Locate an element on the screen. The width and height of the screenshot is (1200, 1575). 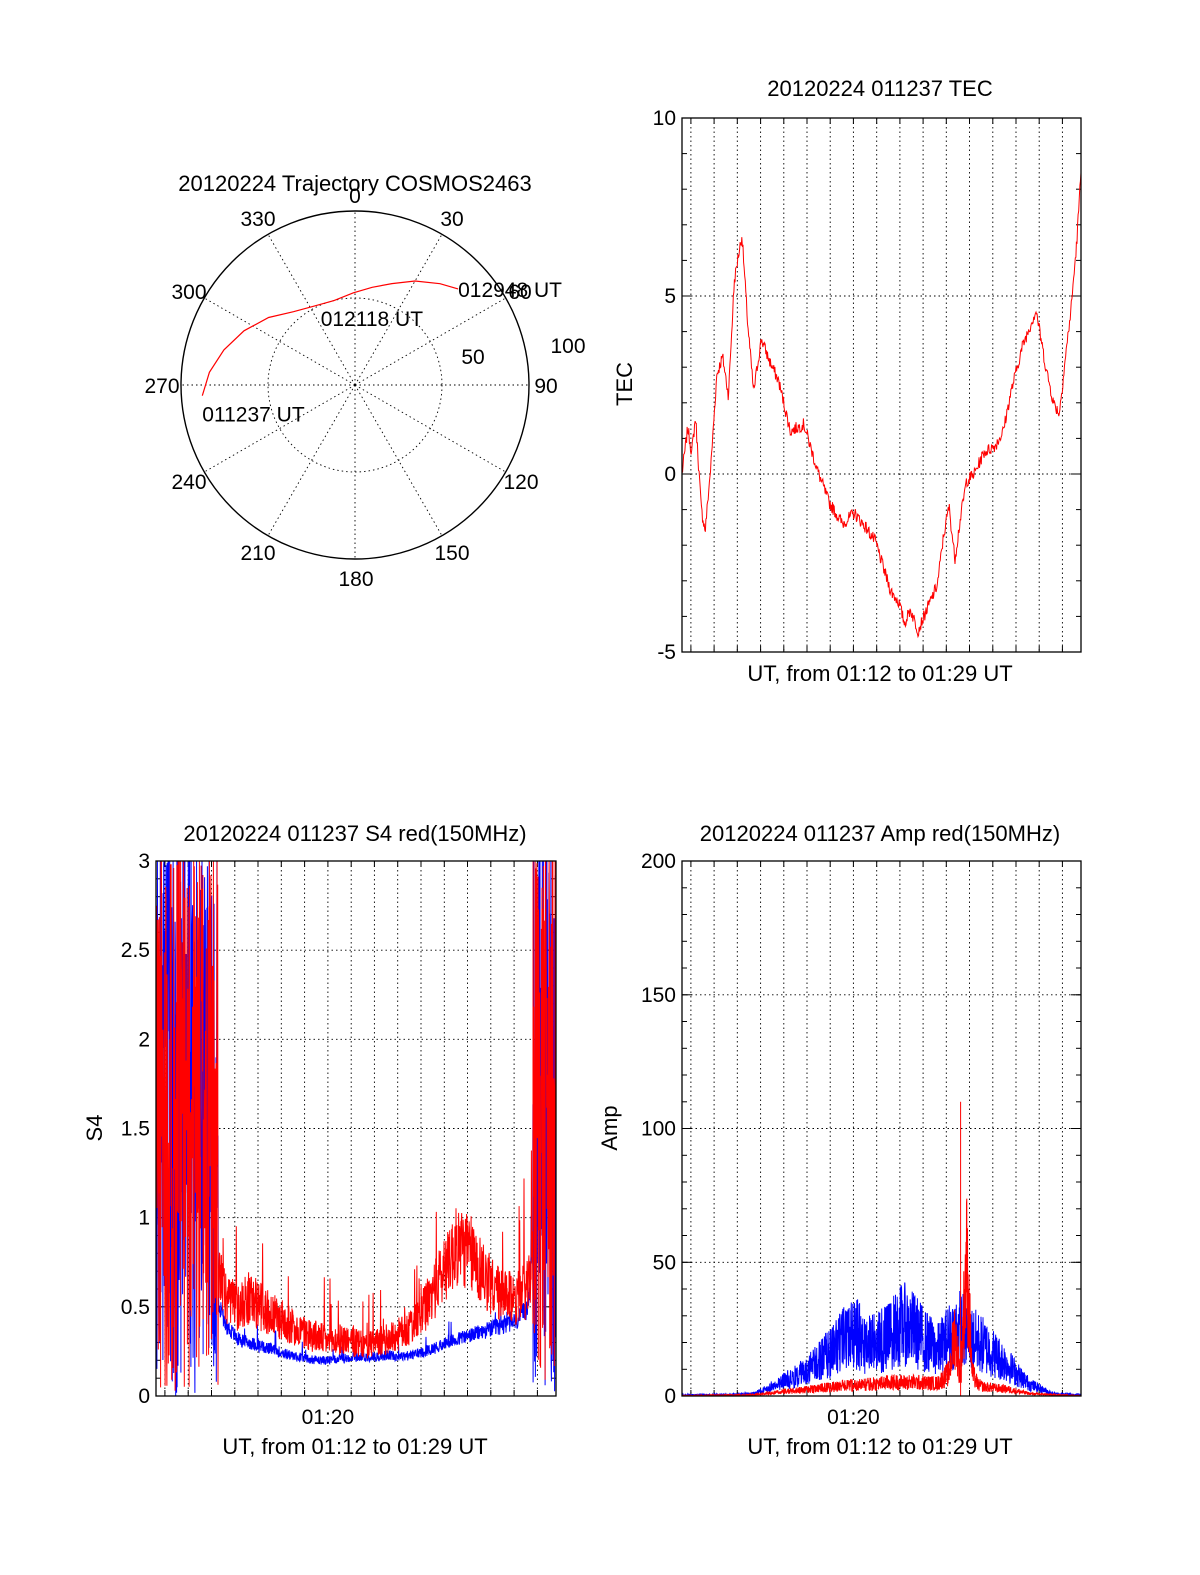
polar-grid-circle is located at coordinates (355, 385).